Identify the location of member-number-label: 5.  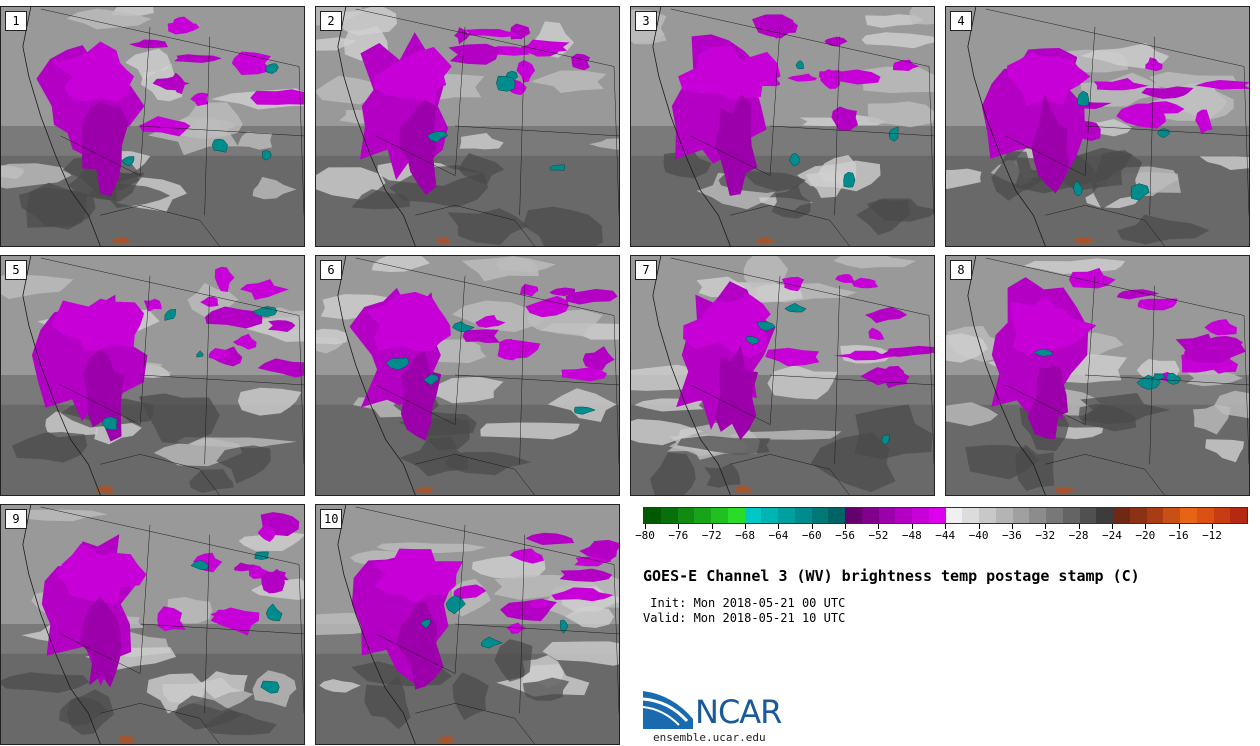
(16, 270).